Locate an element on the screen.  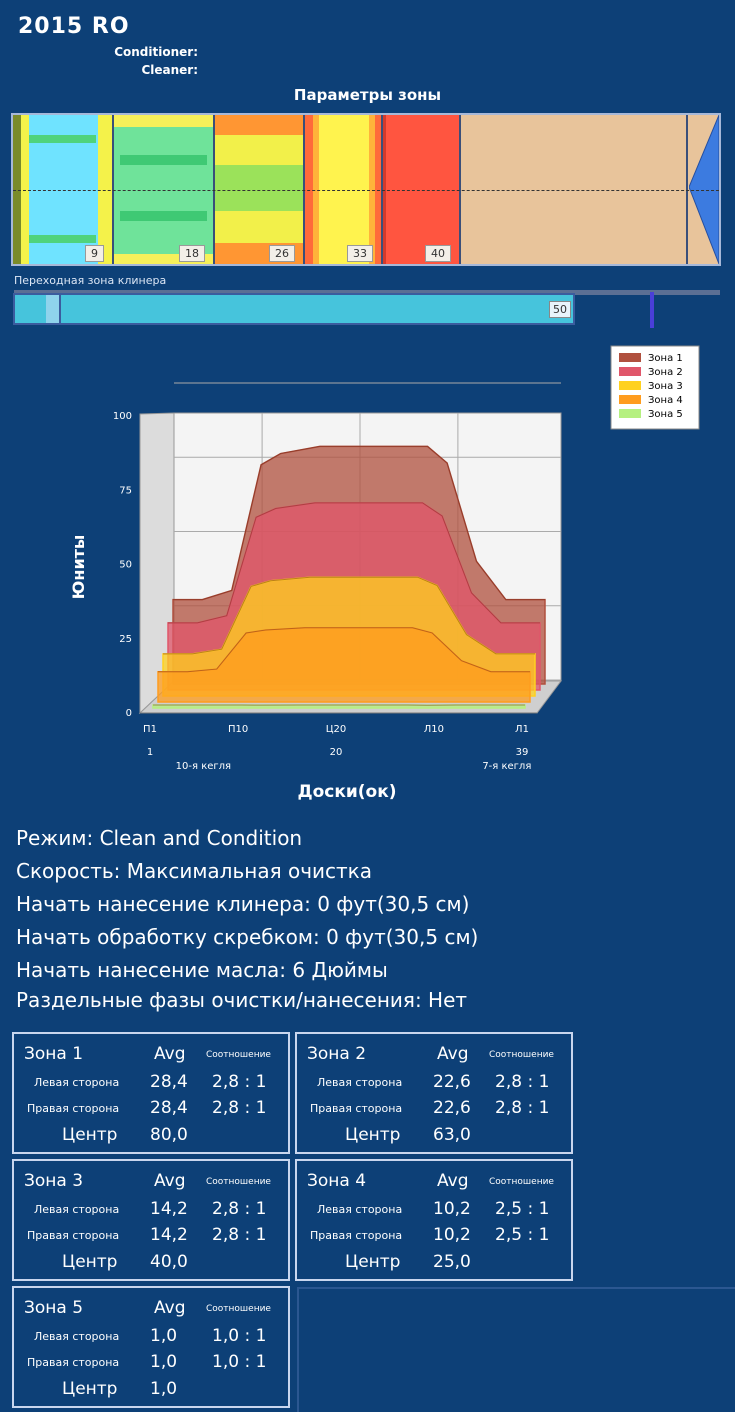
zone-parameters-bar: 9 18 26 33 40 is located at coordinates (366, 189).